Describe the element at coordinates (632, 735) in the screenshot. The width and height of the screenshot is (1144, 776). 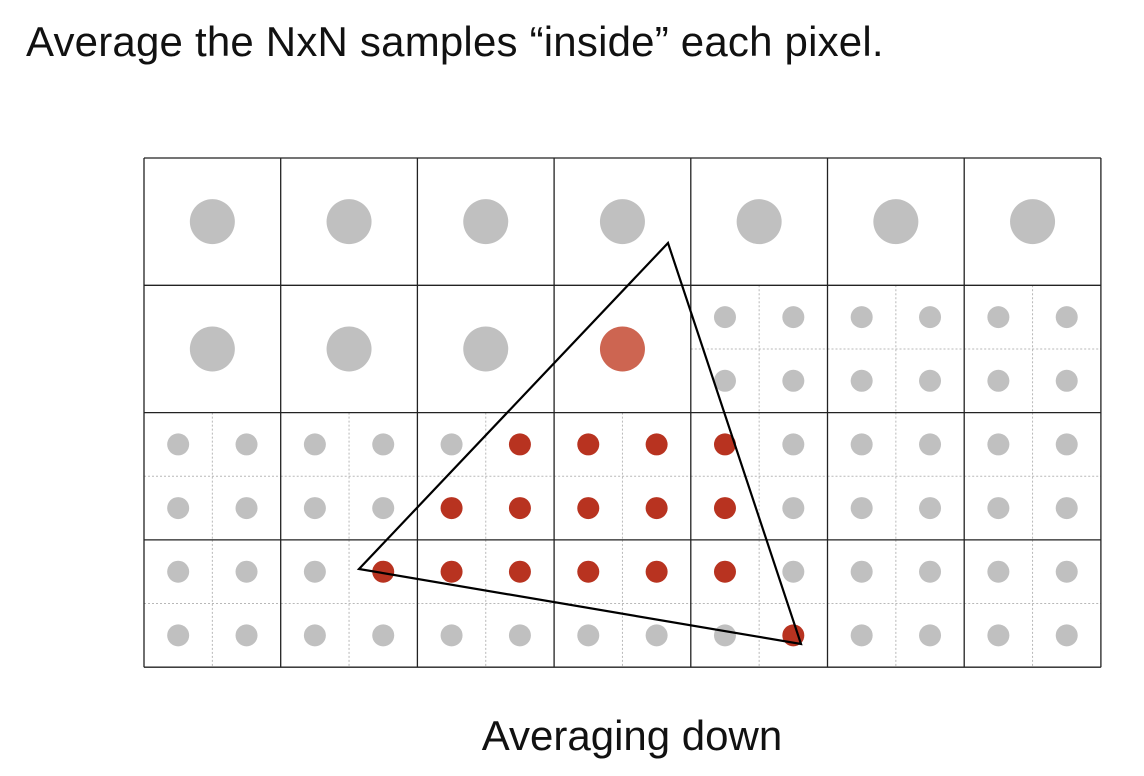
I see `diagram-caption: Averaging down` at that location.